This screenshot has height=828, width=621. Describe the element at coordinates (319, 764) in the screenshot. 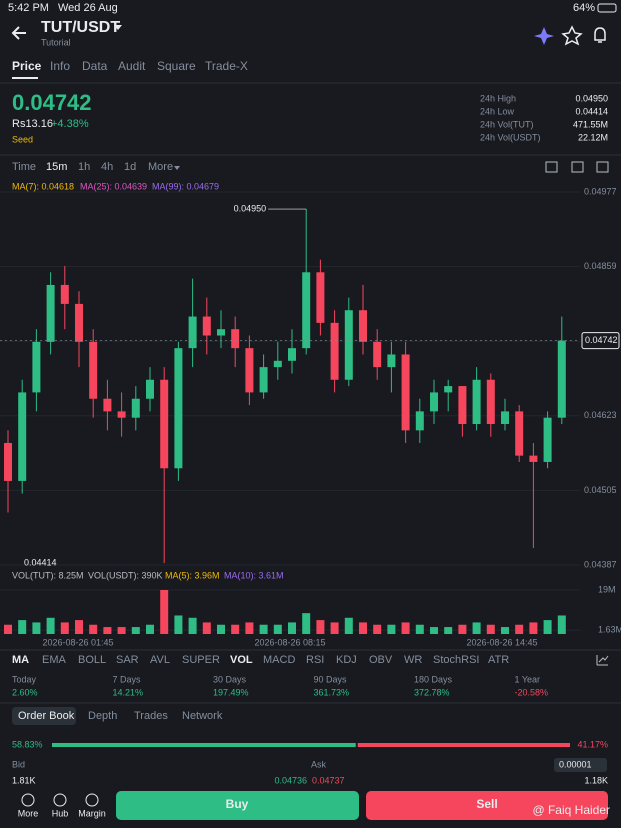

I see `ask-header: Ask` at that location.